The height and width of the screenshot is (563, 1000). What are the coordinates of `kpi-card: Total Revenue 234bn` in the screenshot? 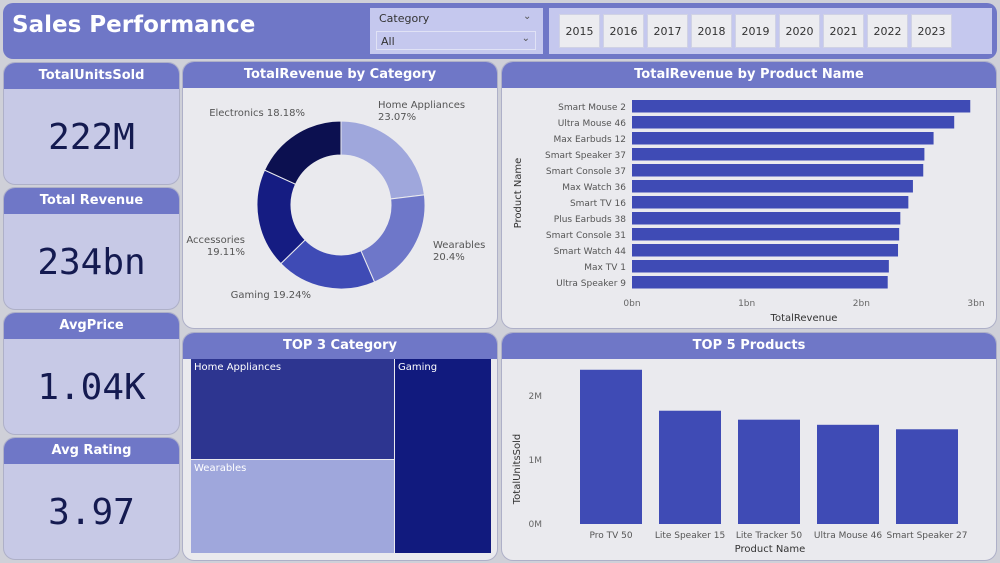 It's located at (91, 248).